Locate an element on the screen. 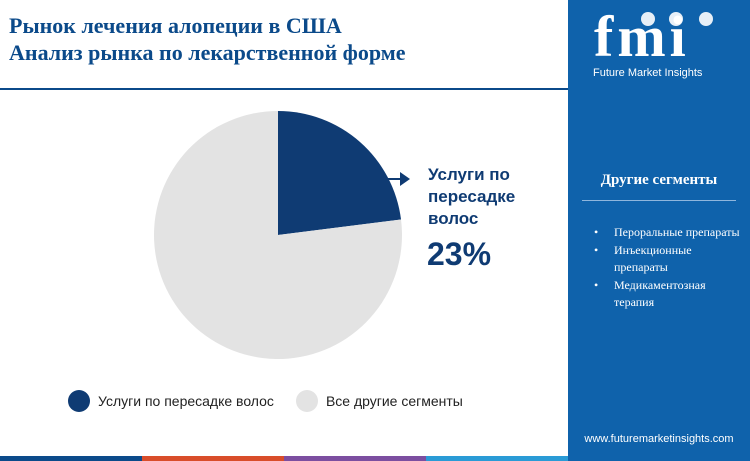 This screenshot has width=750, height=461. legend-label-hair-transplant: Услуги по пересадке волос is located at coordinates (186, 401).